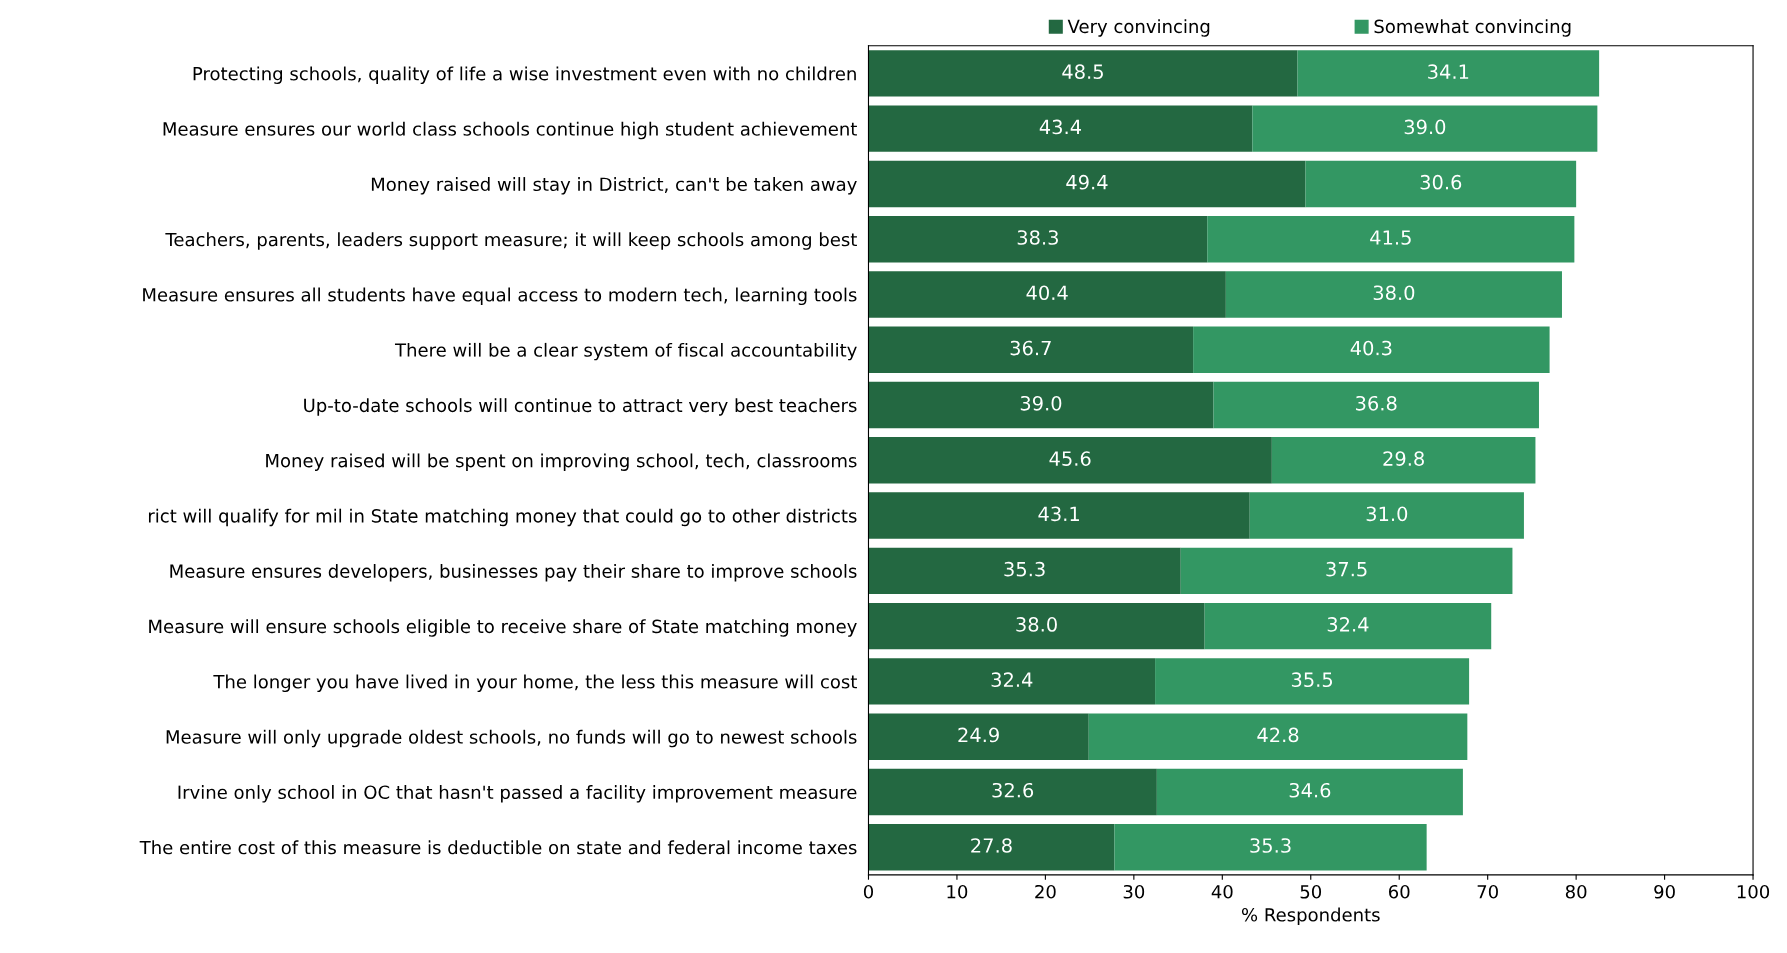 The image size is (1787, 953). I want to click on data-label: 43.4, so click(1060, 127).